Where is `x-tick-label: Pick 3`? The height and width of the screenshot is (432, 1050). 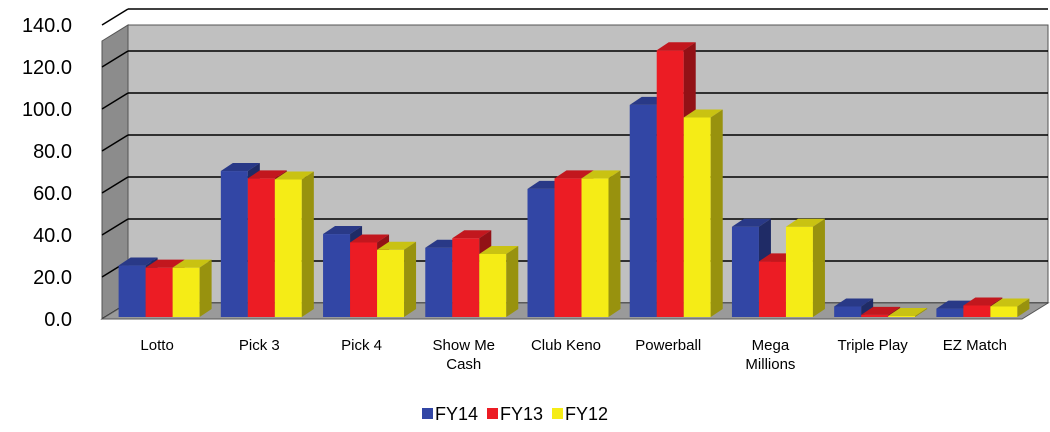
x-tick-label: Pick 3 is located at coordinates (259, 345).